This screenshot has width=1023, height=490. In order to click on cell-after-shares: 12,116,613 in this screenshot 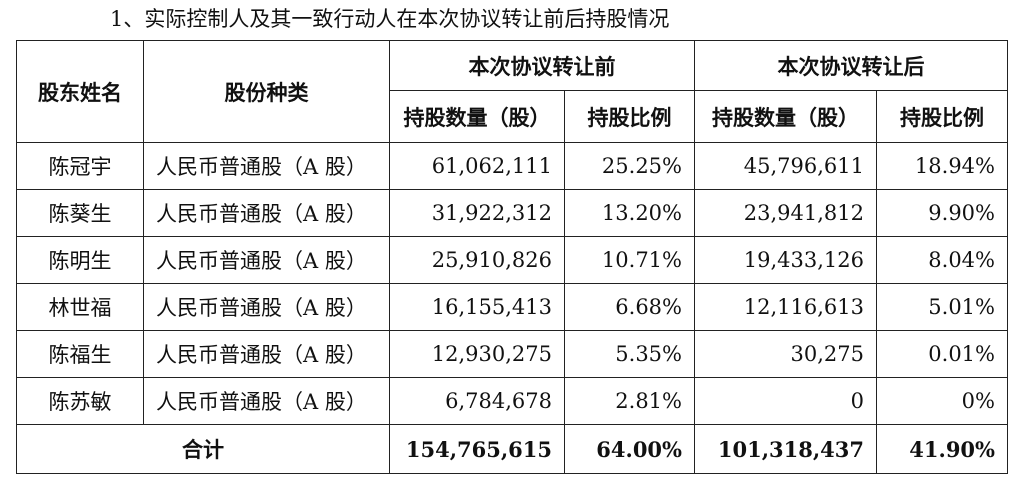, I will do `click(785, 307)`.